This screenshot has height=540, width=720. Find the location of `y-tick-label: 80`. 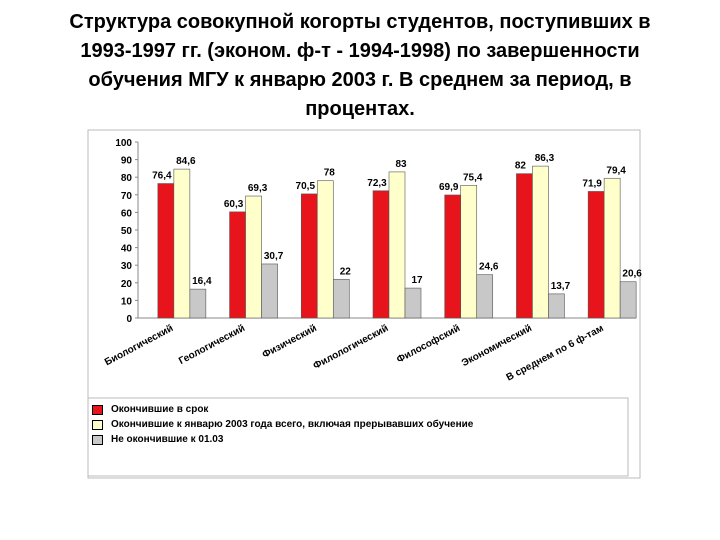

y-tick-label: 80 is located at coordinates (127, 178).